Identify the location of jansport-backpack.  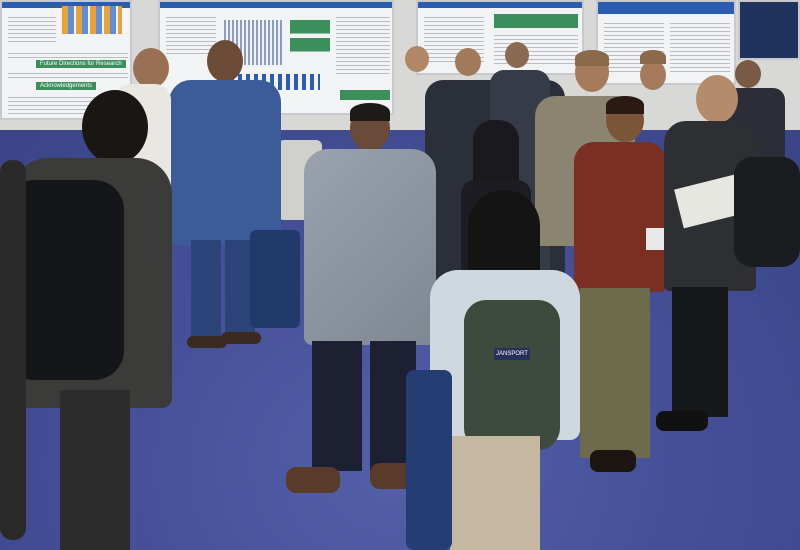
(512, 375).